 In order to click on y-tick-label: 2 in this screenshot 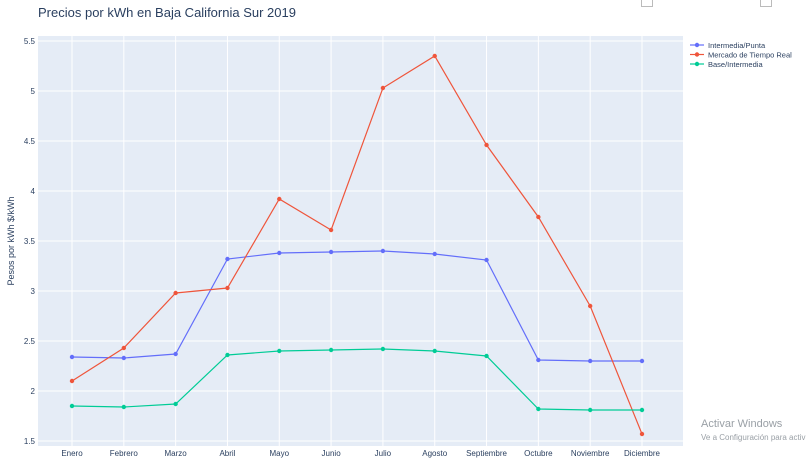, I will do `click(33, 391)`.